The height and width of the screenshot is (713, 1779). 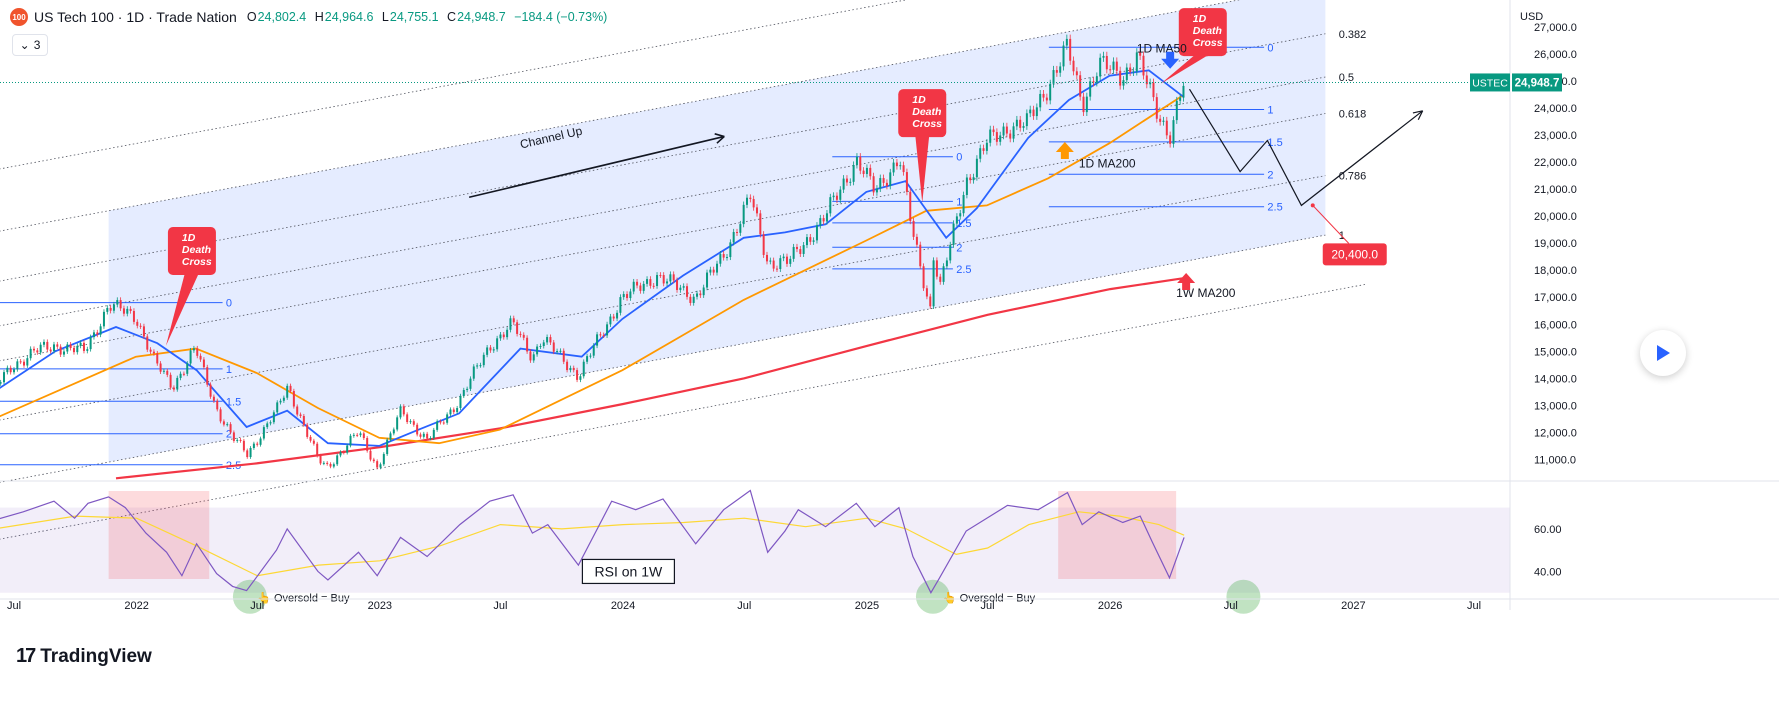 What do you see at coordinates (1555, 460) in the screenshot?
I see `price-axis-tick: 11,000.0` at bounding box center [1555, 460].